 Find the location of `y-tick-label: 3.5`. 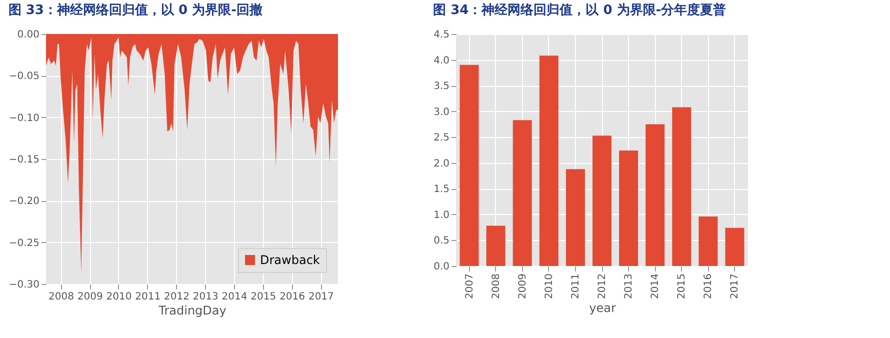

y-tick-label: 3.5 is located at coordinates (442, 86).